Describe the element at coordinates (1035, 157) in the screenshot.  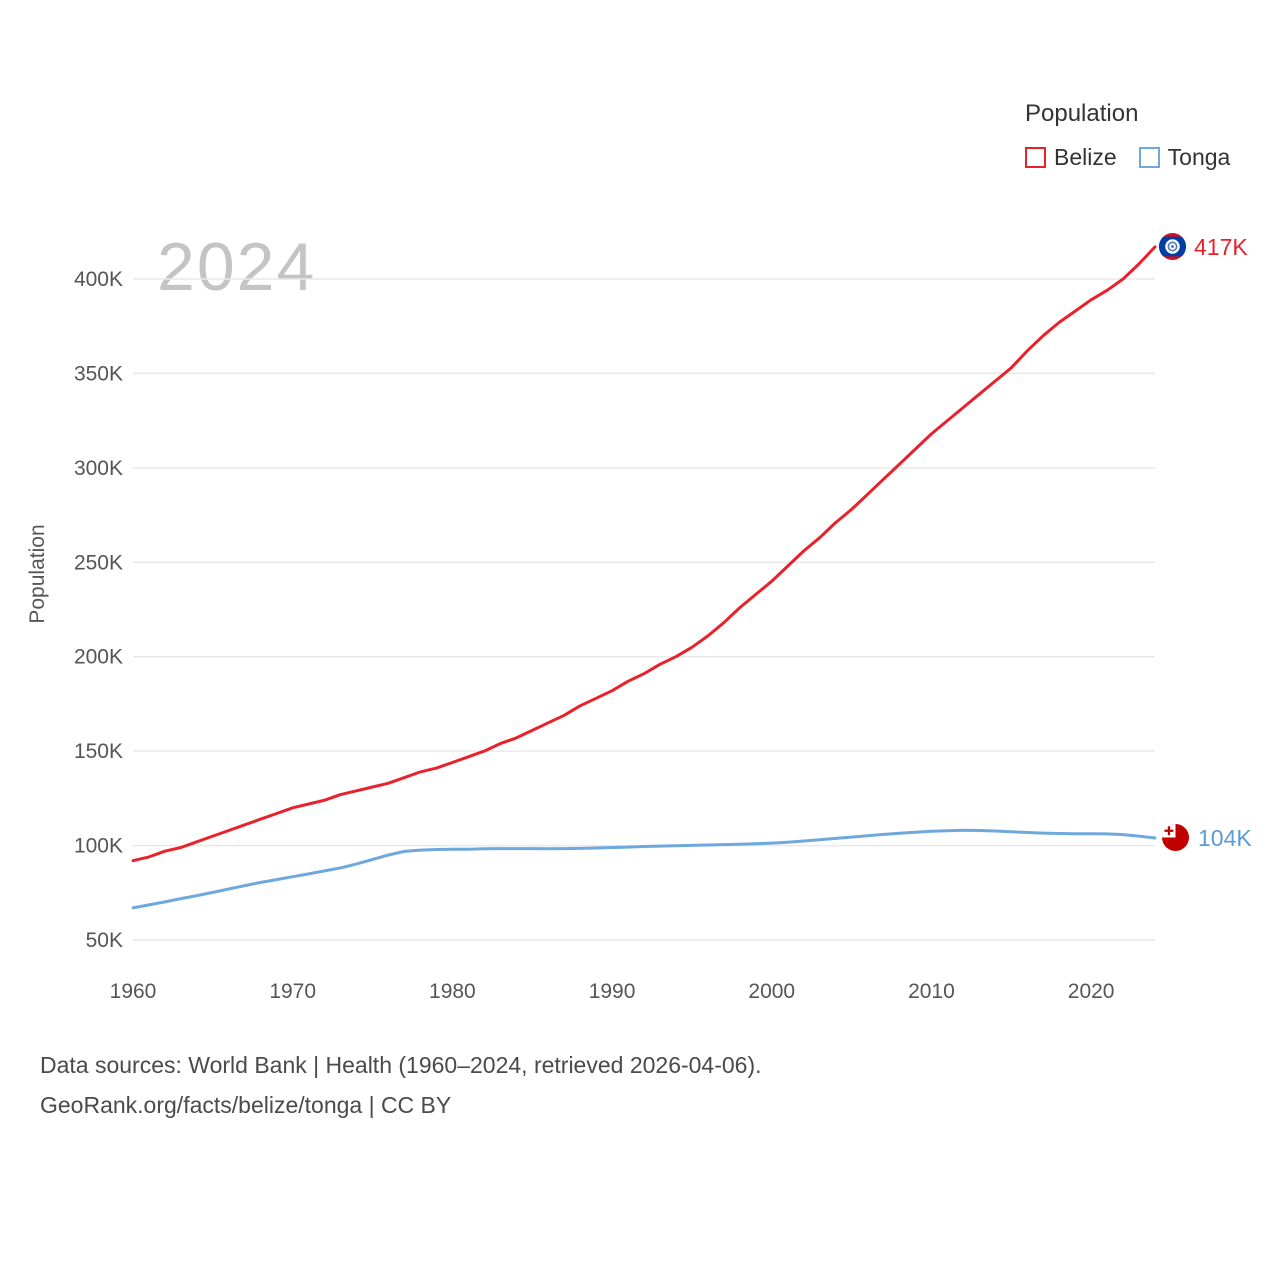
I see `belize-swatch-icon` at that location.